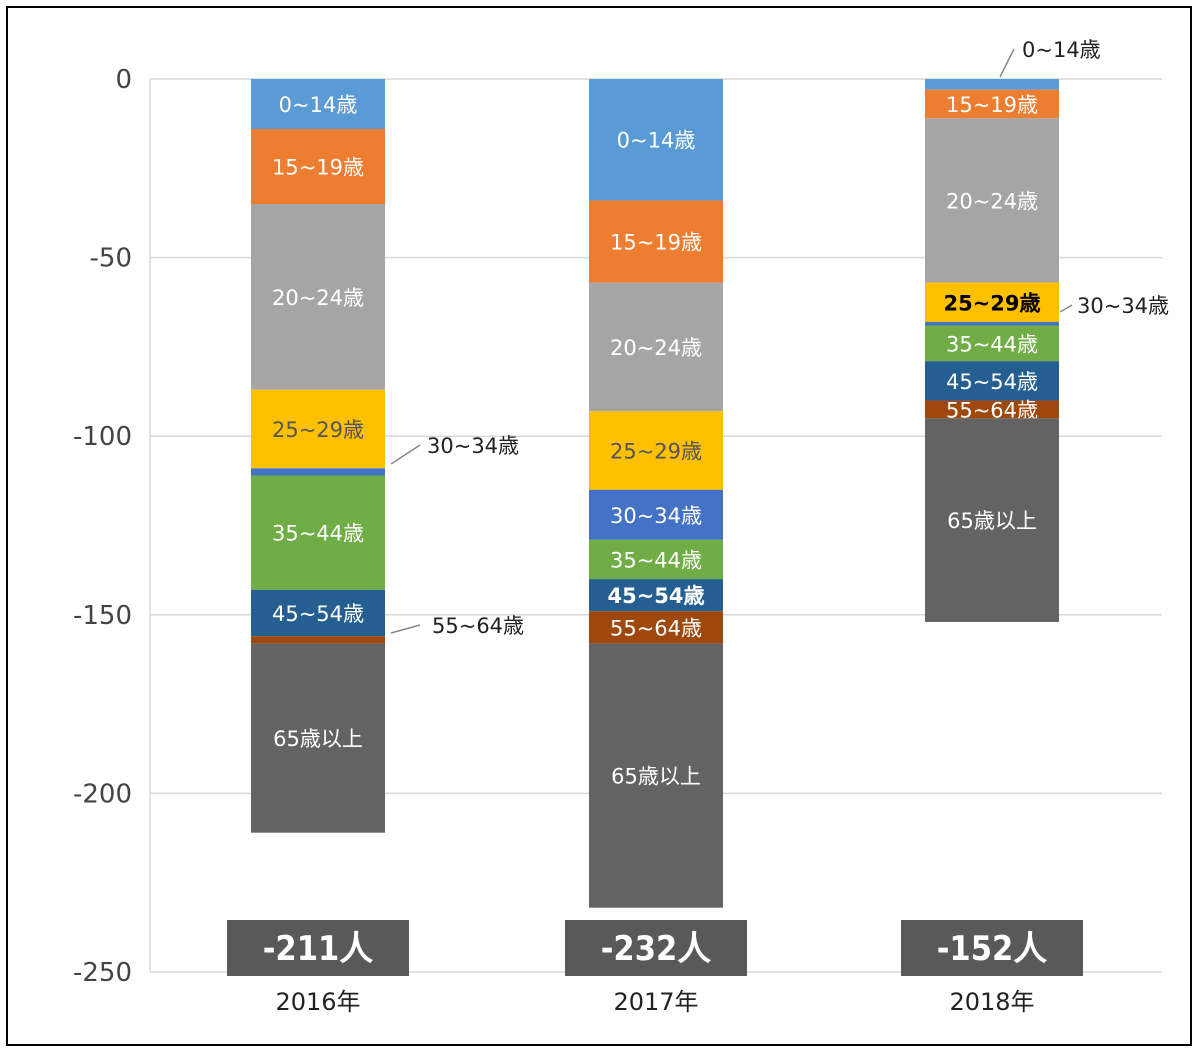 This screenshot has height=1050, width=1197. What do you see at coordinates (478, 626) in the screenshot?
I see `segment-label-outside: 55~64歳` at bounding box center [478, 626].